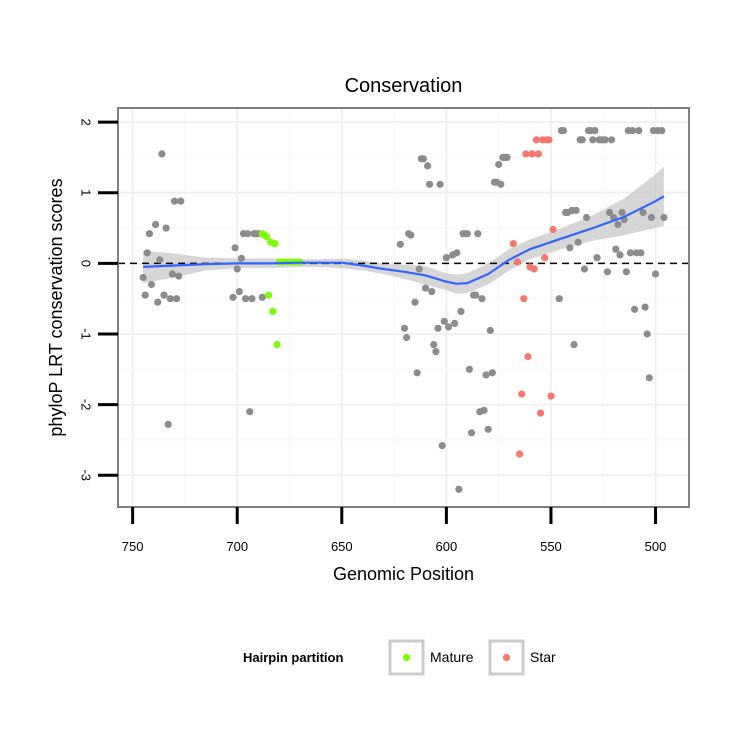  What do you see at coordinates (85, 475) in the screenshot?
I see `y-tick-label: -3` at bounding box center [85, 475].